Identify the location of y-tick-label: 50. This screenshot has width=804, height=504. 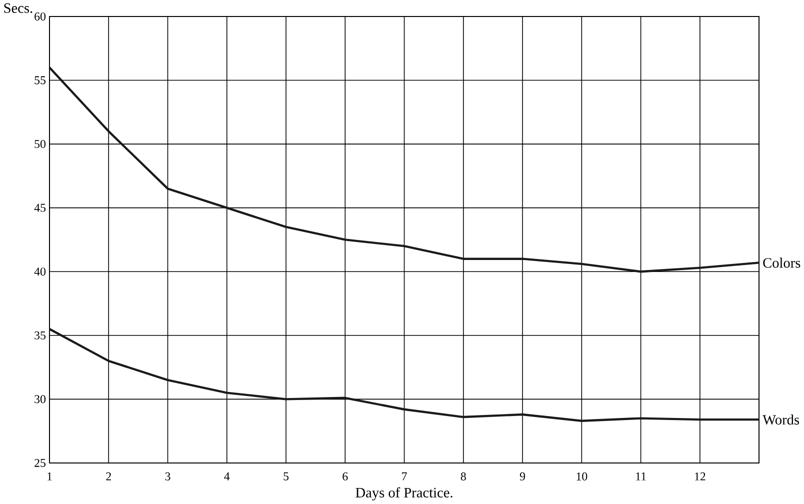
(40, 144).